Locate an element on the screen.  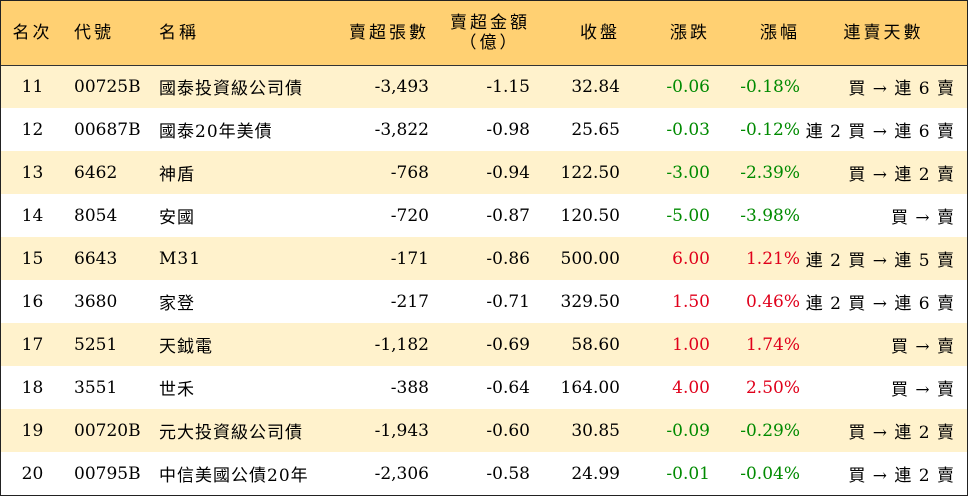
cell-name: 神盾 is located at coordinates (177, 175).